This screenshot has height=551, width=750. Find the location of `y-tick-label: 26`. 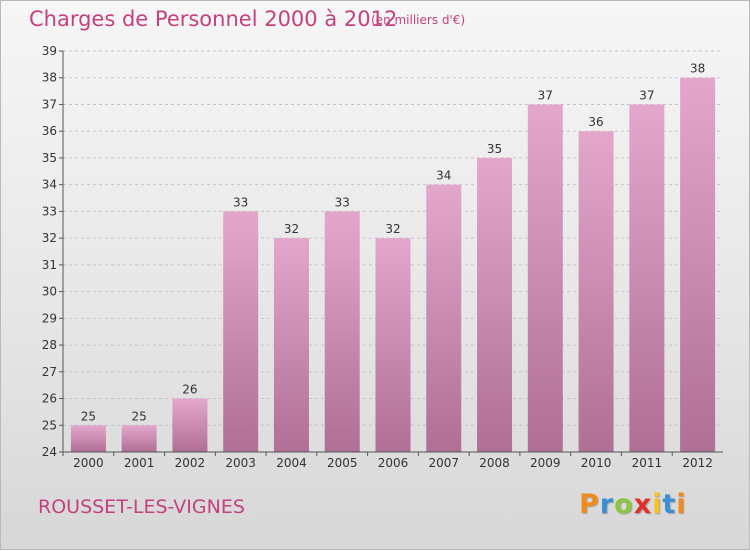

y-tick-label: 26 is located at coordinates (49, 399).